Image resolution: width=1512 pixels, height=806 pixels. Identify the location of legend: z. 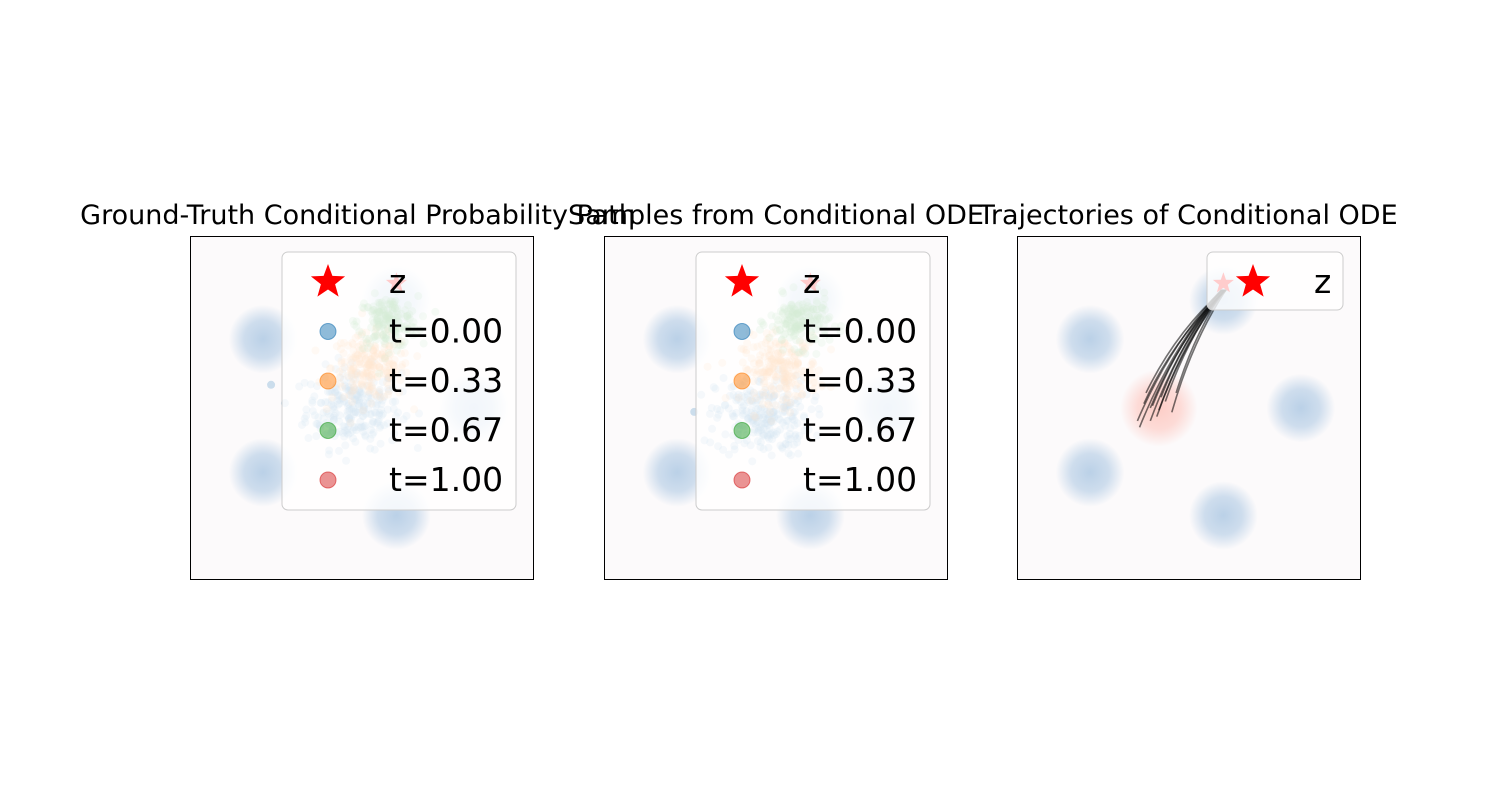
(1275, 281).